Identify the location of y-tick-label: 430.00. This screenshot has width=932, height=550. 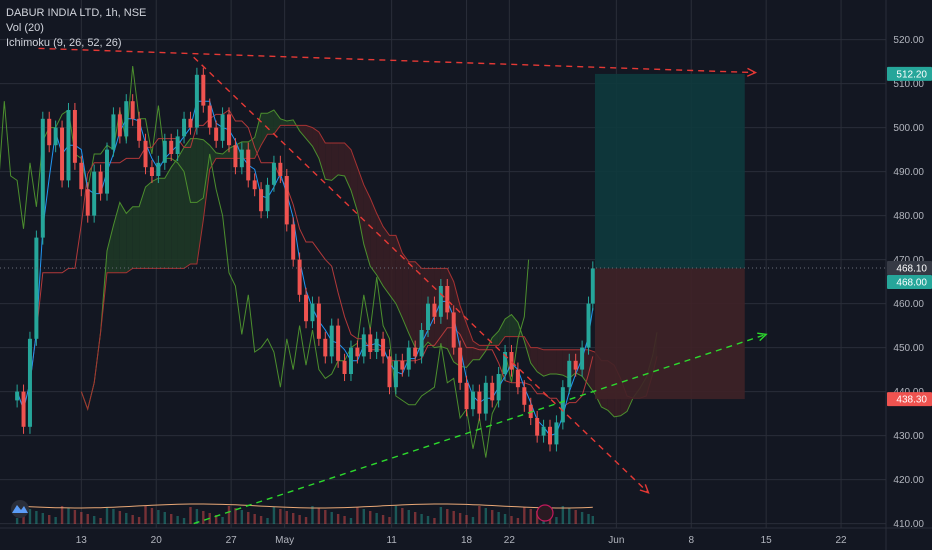
(908, 436).